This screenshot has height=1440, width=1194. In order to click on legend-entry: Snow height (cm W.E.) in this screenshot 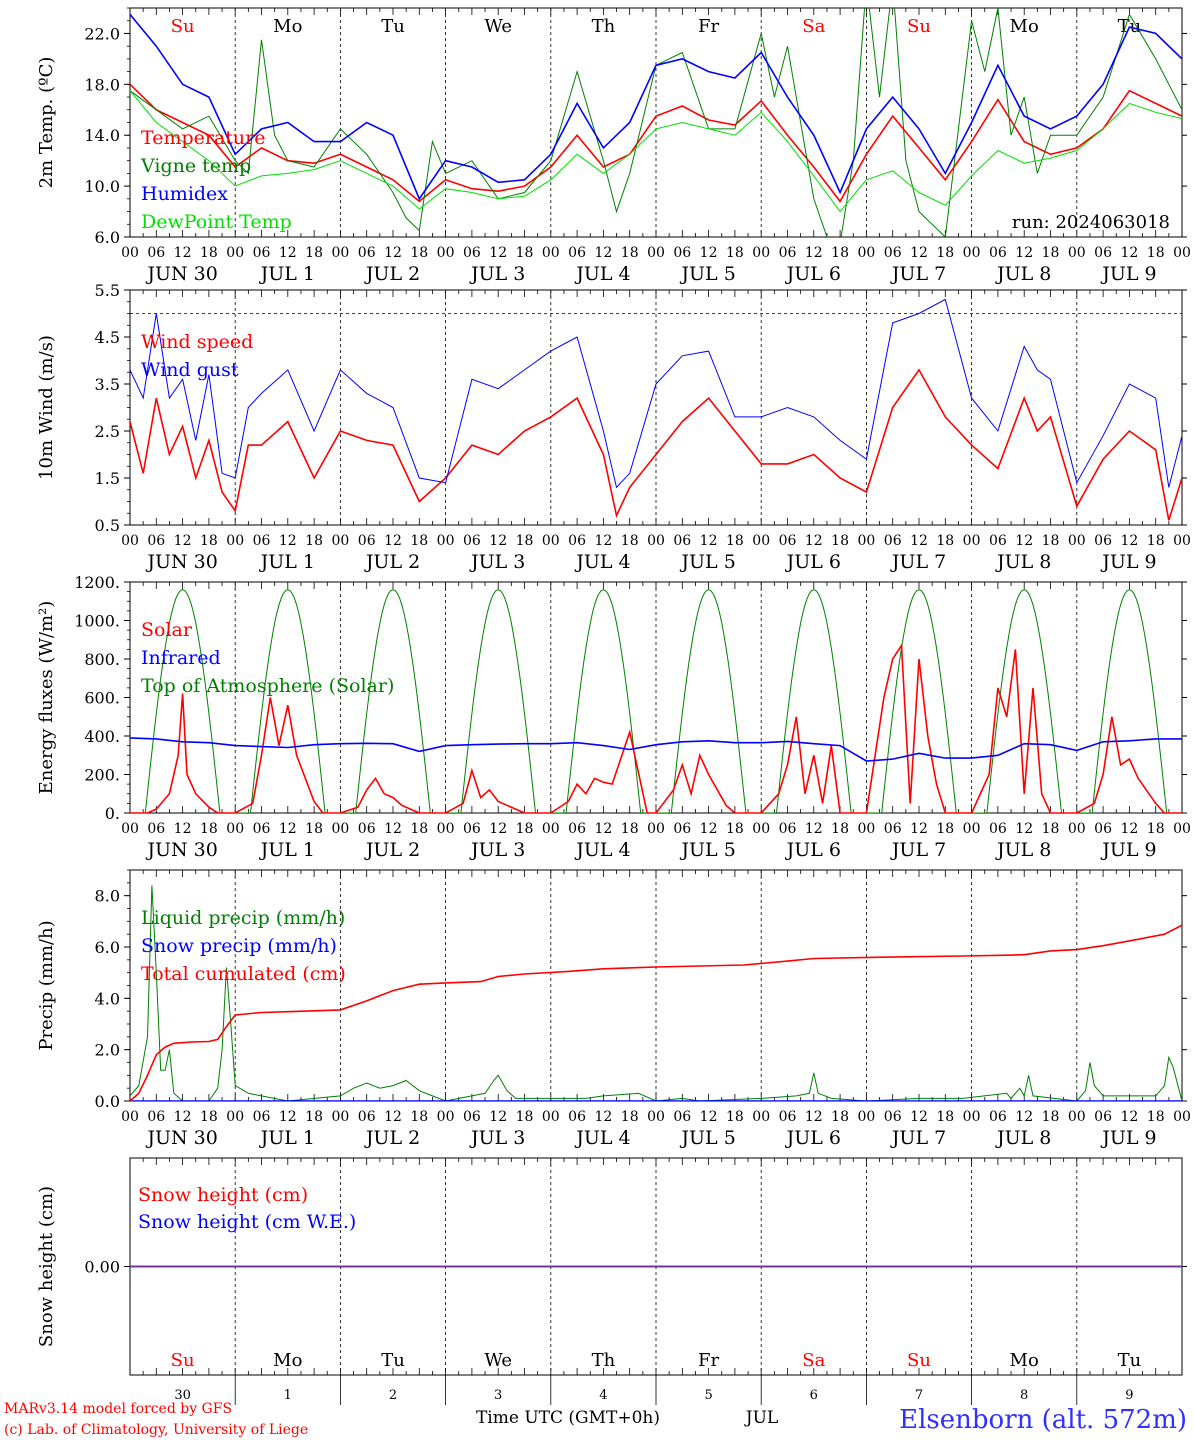, I will do `click(247, 1222)`.